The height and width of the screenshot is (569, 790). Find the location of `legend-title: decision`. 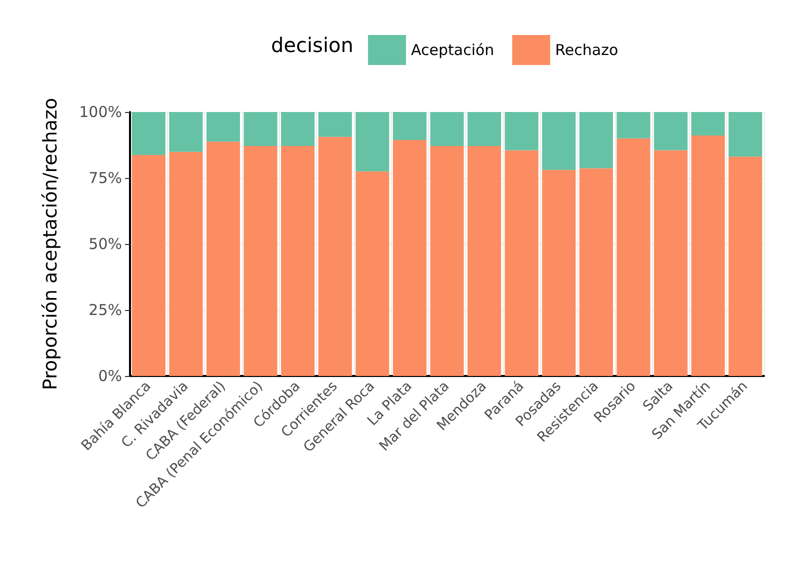

legend-title: decision is located at coordinates (312, 45).